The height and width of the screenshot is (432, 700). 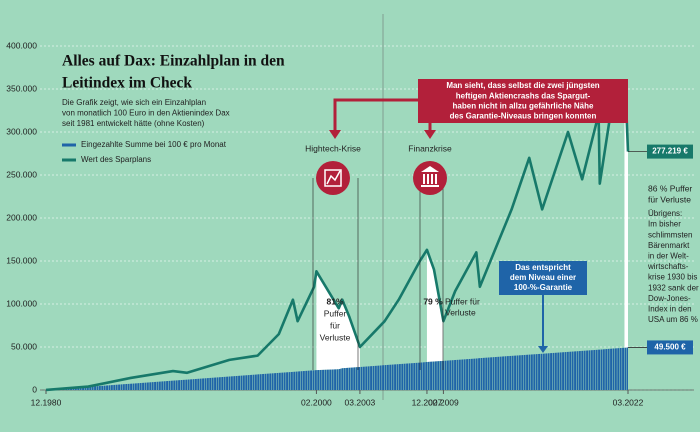 I want to click on y-tick-label: 400.000, so click(x=21, y=45).